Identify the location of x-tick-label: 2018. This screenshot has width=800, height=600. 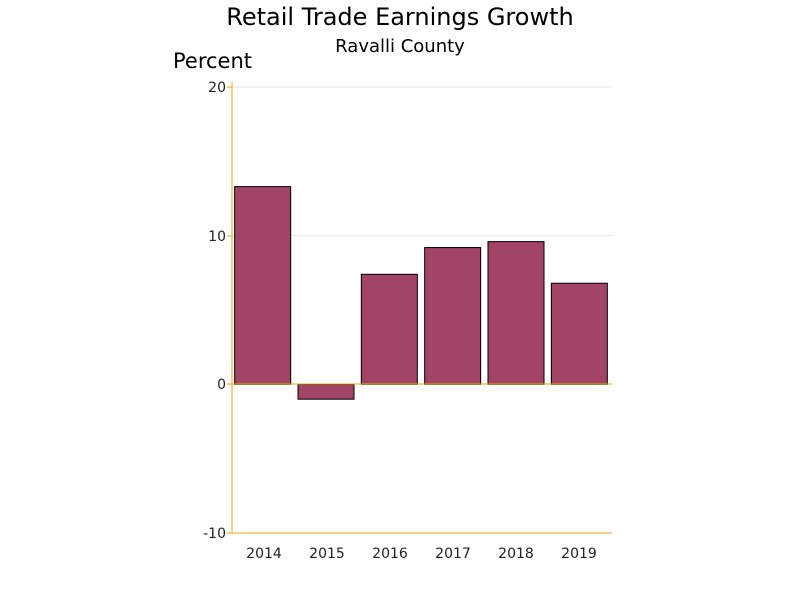
(516, 554).